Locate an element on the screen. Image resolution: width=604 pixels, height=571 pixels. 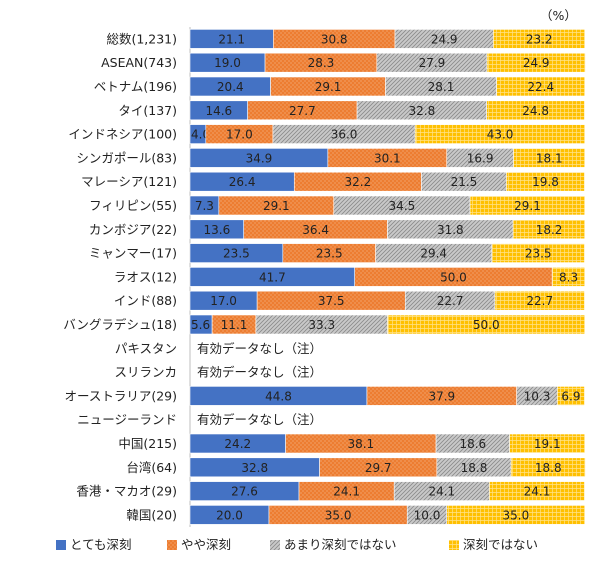
data-label: 4.0 is located at coordinates (200, 135).